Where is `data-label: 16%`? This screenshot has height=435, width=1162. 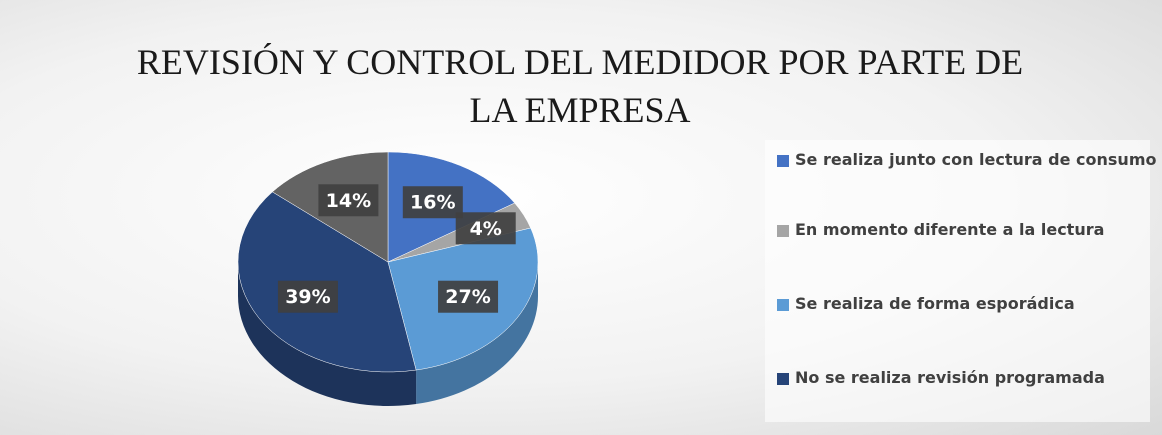 data-label: 16% is located at coordinates (432, 203).